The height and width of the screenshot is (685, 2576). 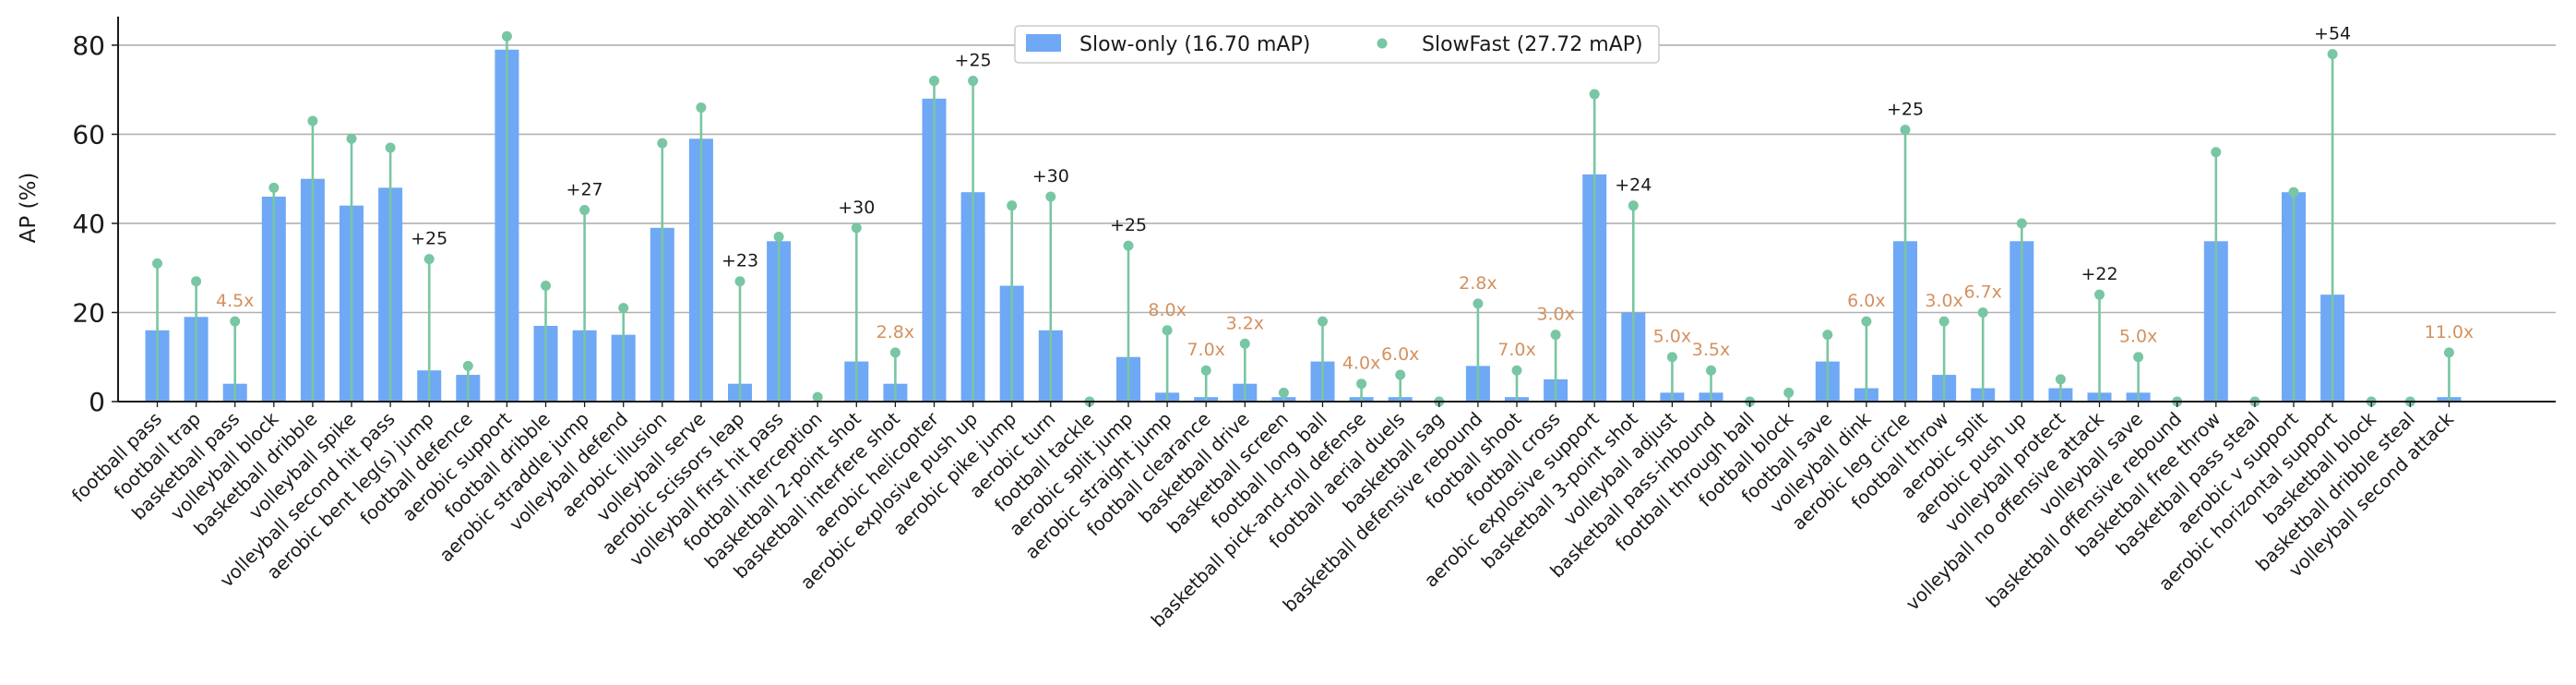 What do you see at coordinates (2216, 153) in the screenshot?
I see `point-basketball-free-throw` at bounding box center [2216, 153].